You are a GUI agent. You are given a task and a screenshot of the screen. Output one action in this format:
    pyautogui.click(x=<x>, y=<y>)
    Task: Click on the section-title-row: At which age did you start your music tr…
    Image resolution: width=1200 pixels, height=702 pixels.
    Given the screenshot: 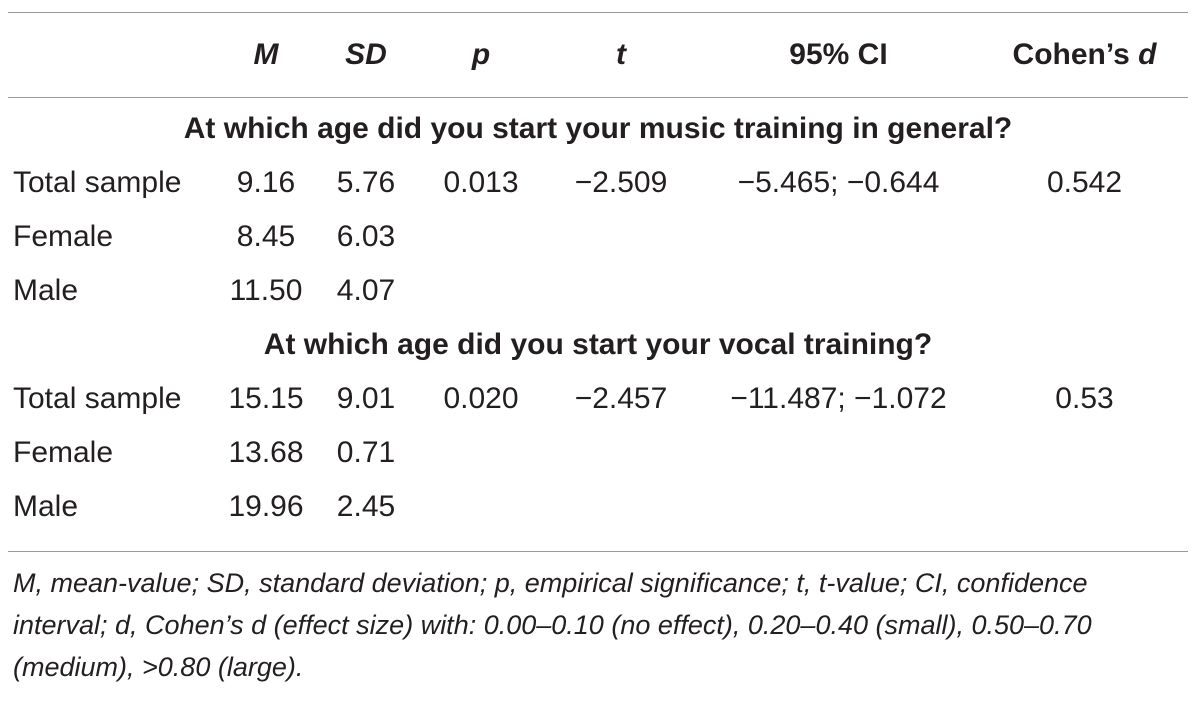 What is the action you would take?
    pyautogui.click(x=598, y=129)
    